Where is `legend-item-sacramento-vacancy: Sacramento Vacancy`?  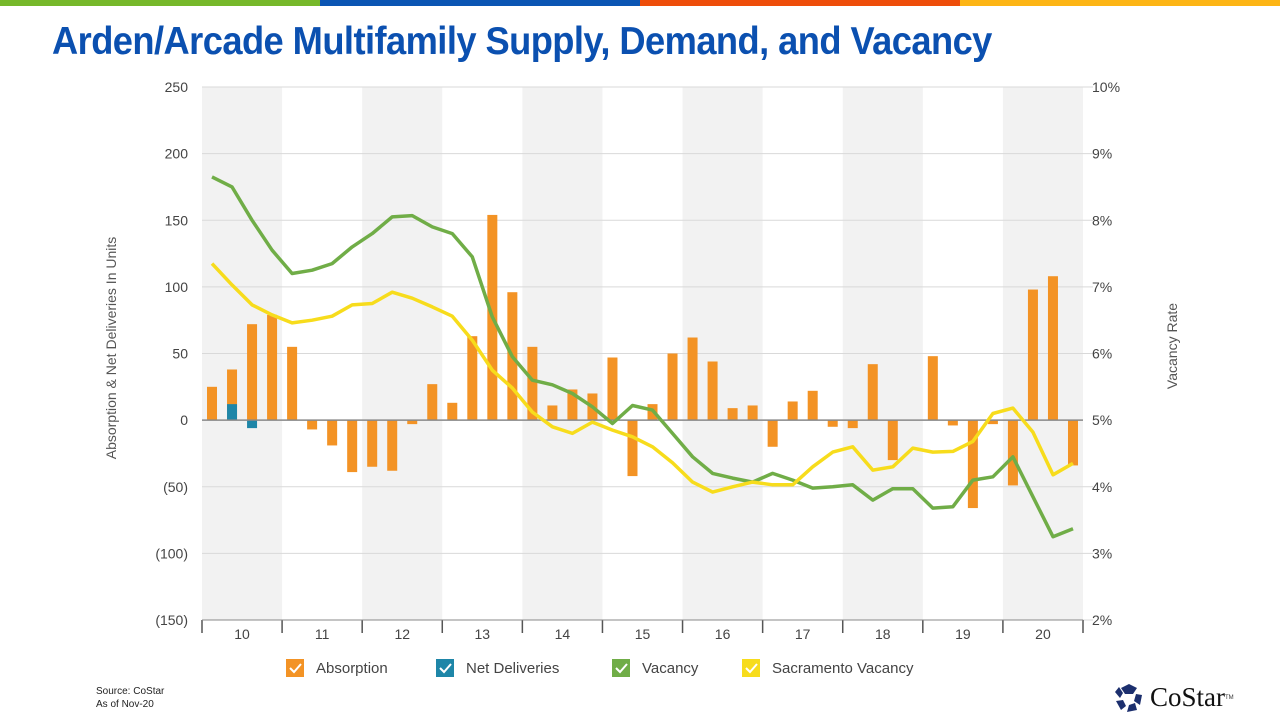 legend-item-sacramento-vacancy: Sacramento Vacancy is located at coordinates (828, 668).